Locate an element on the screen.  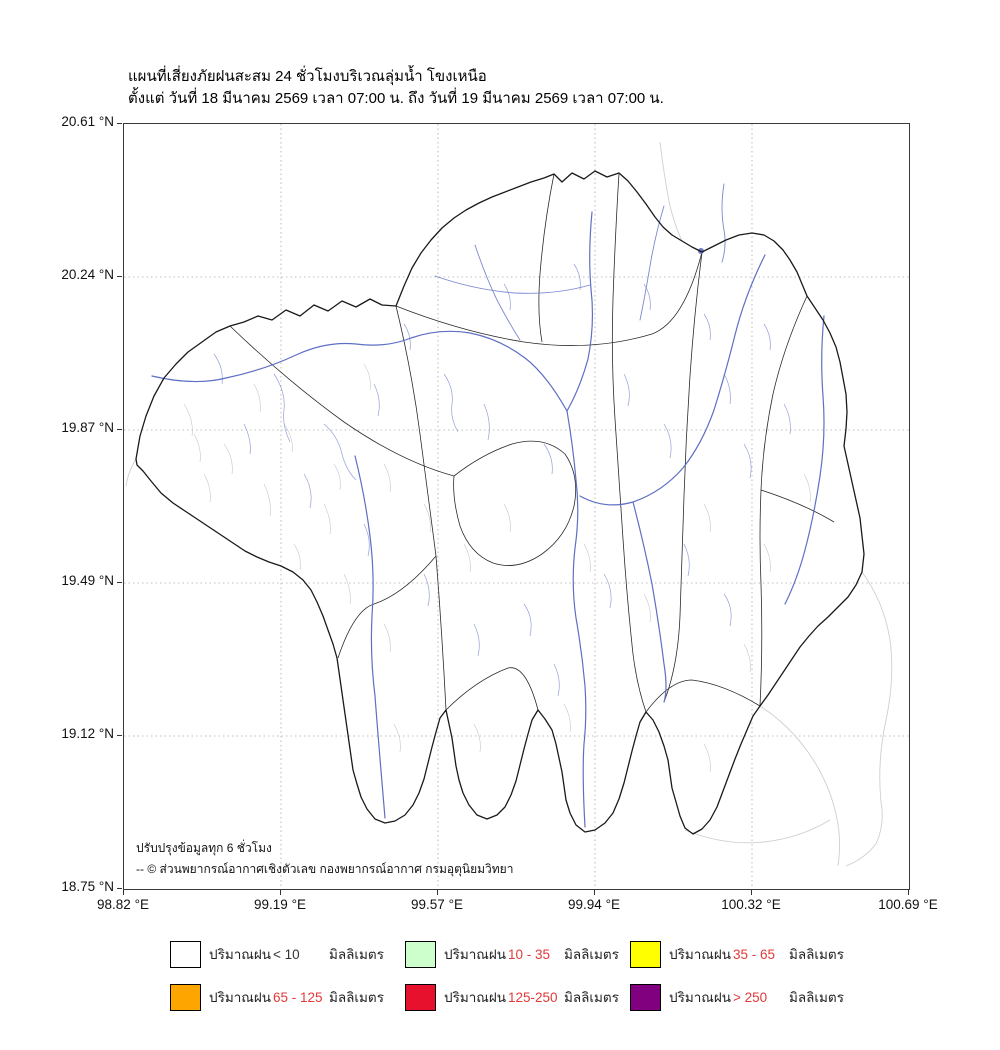
legend-value: 10 - 35 is located at coordinates (528, 954).